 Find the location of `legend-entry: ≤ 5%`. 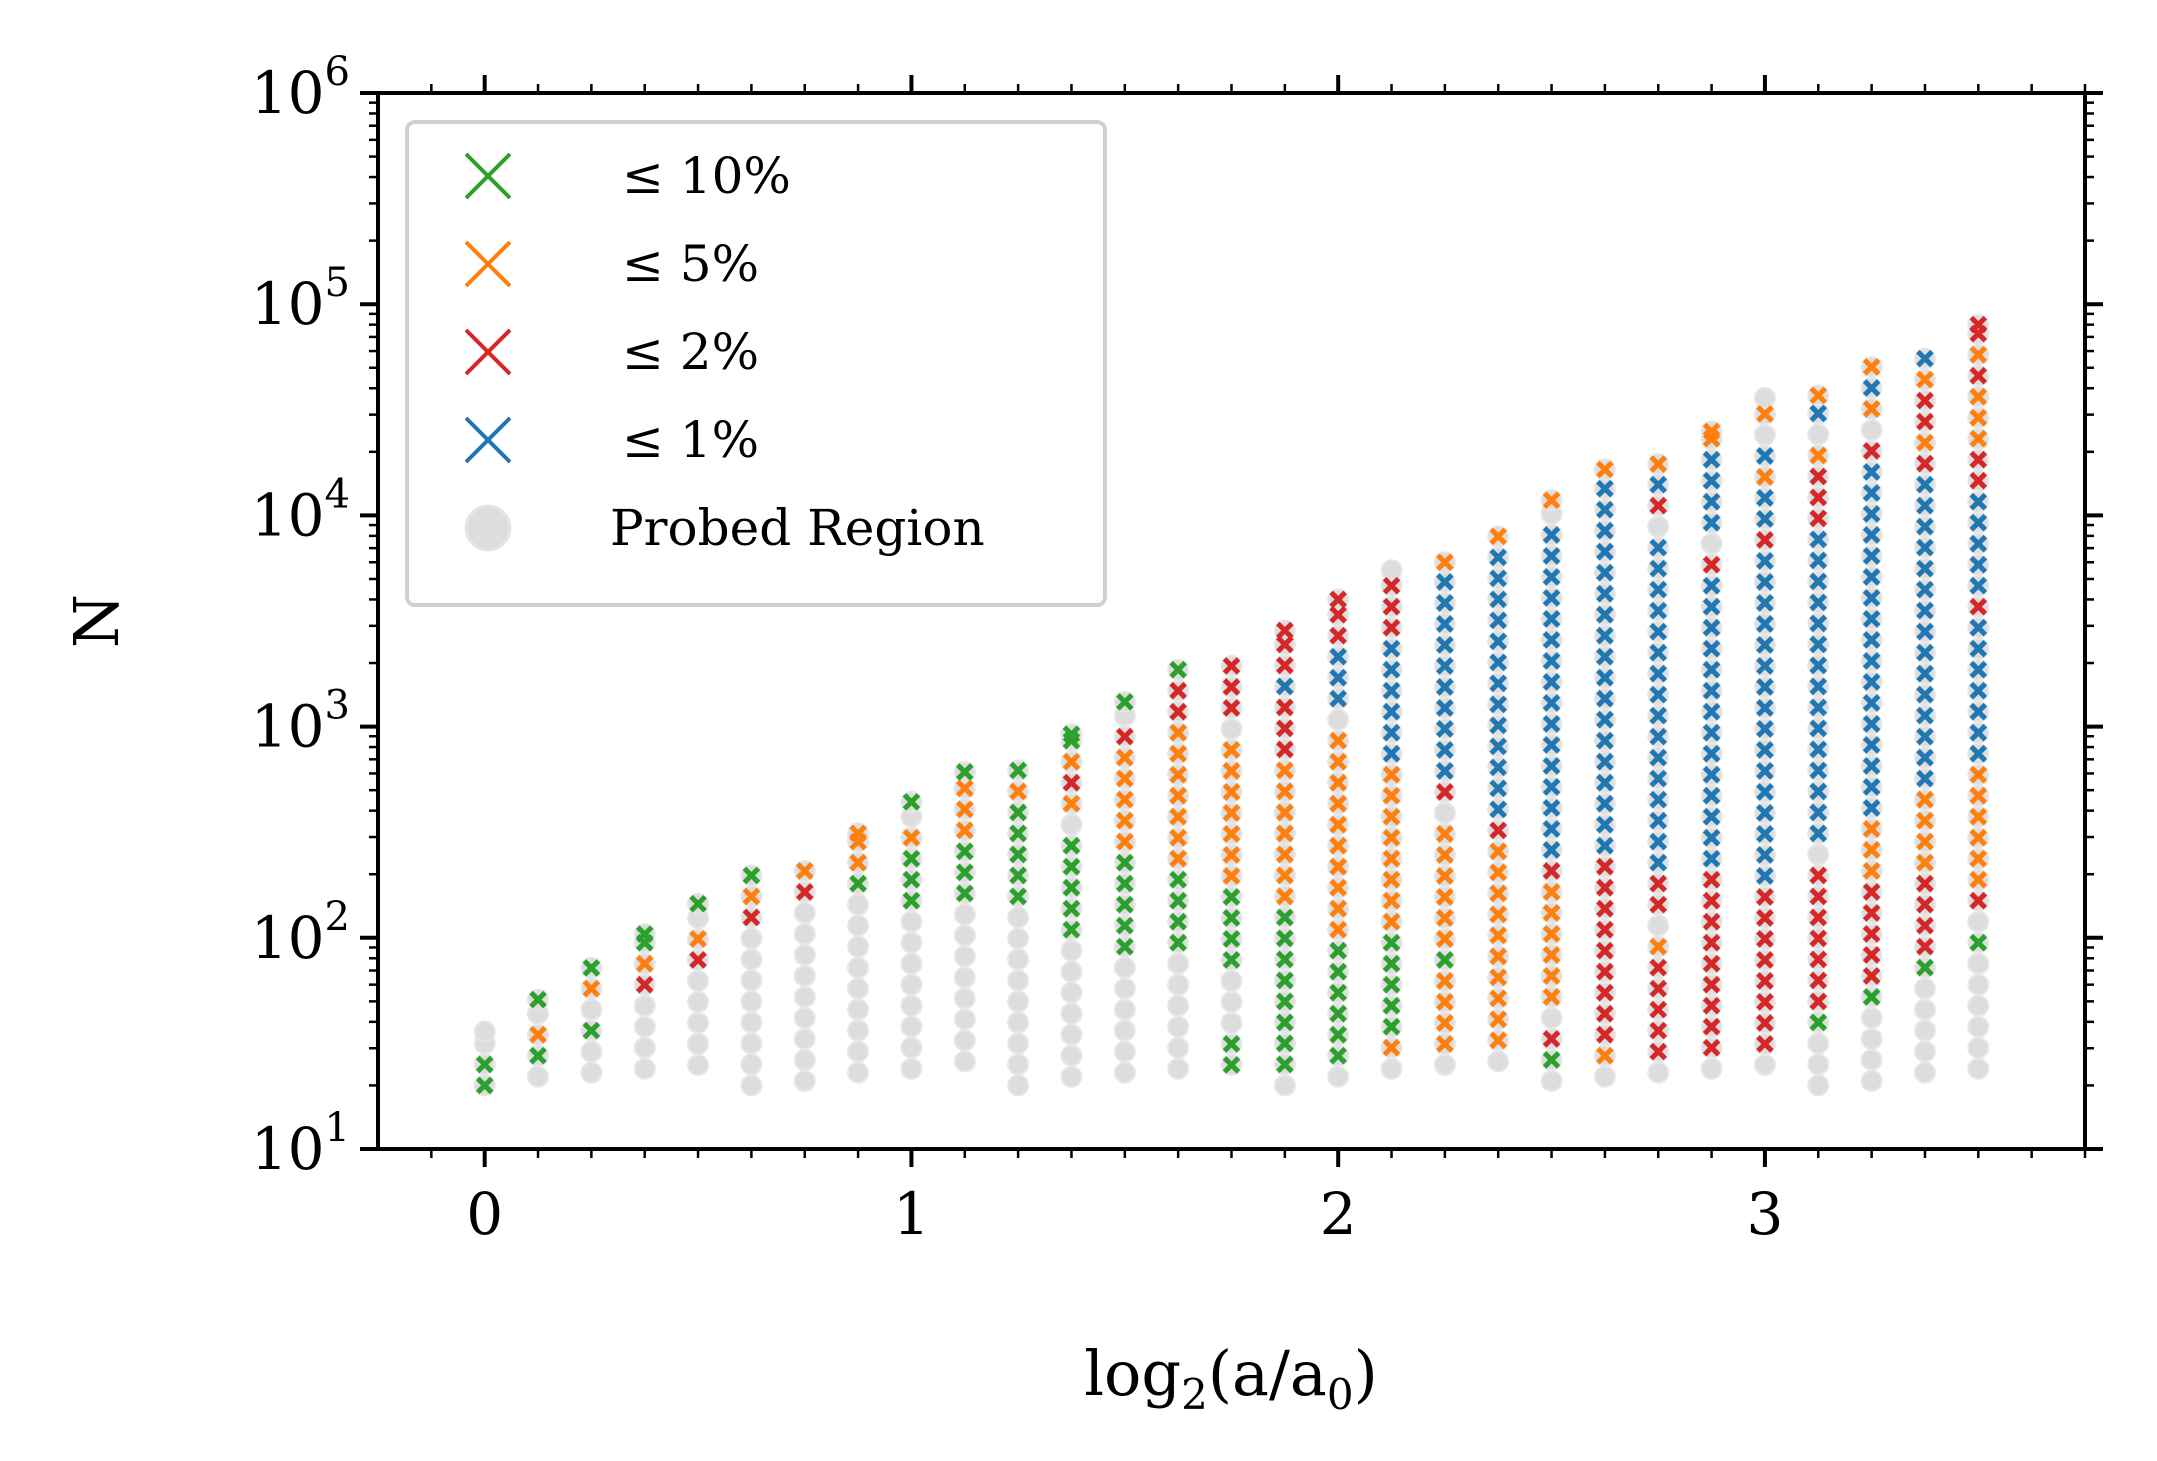

legend-entry: ≤ 5% is located at coordinates (611, 264).